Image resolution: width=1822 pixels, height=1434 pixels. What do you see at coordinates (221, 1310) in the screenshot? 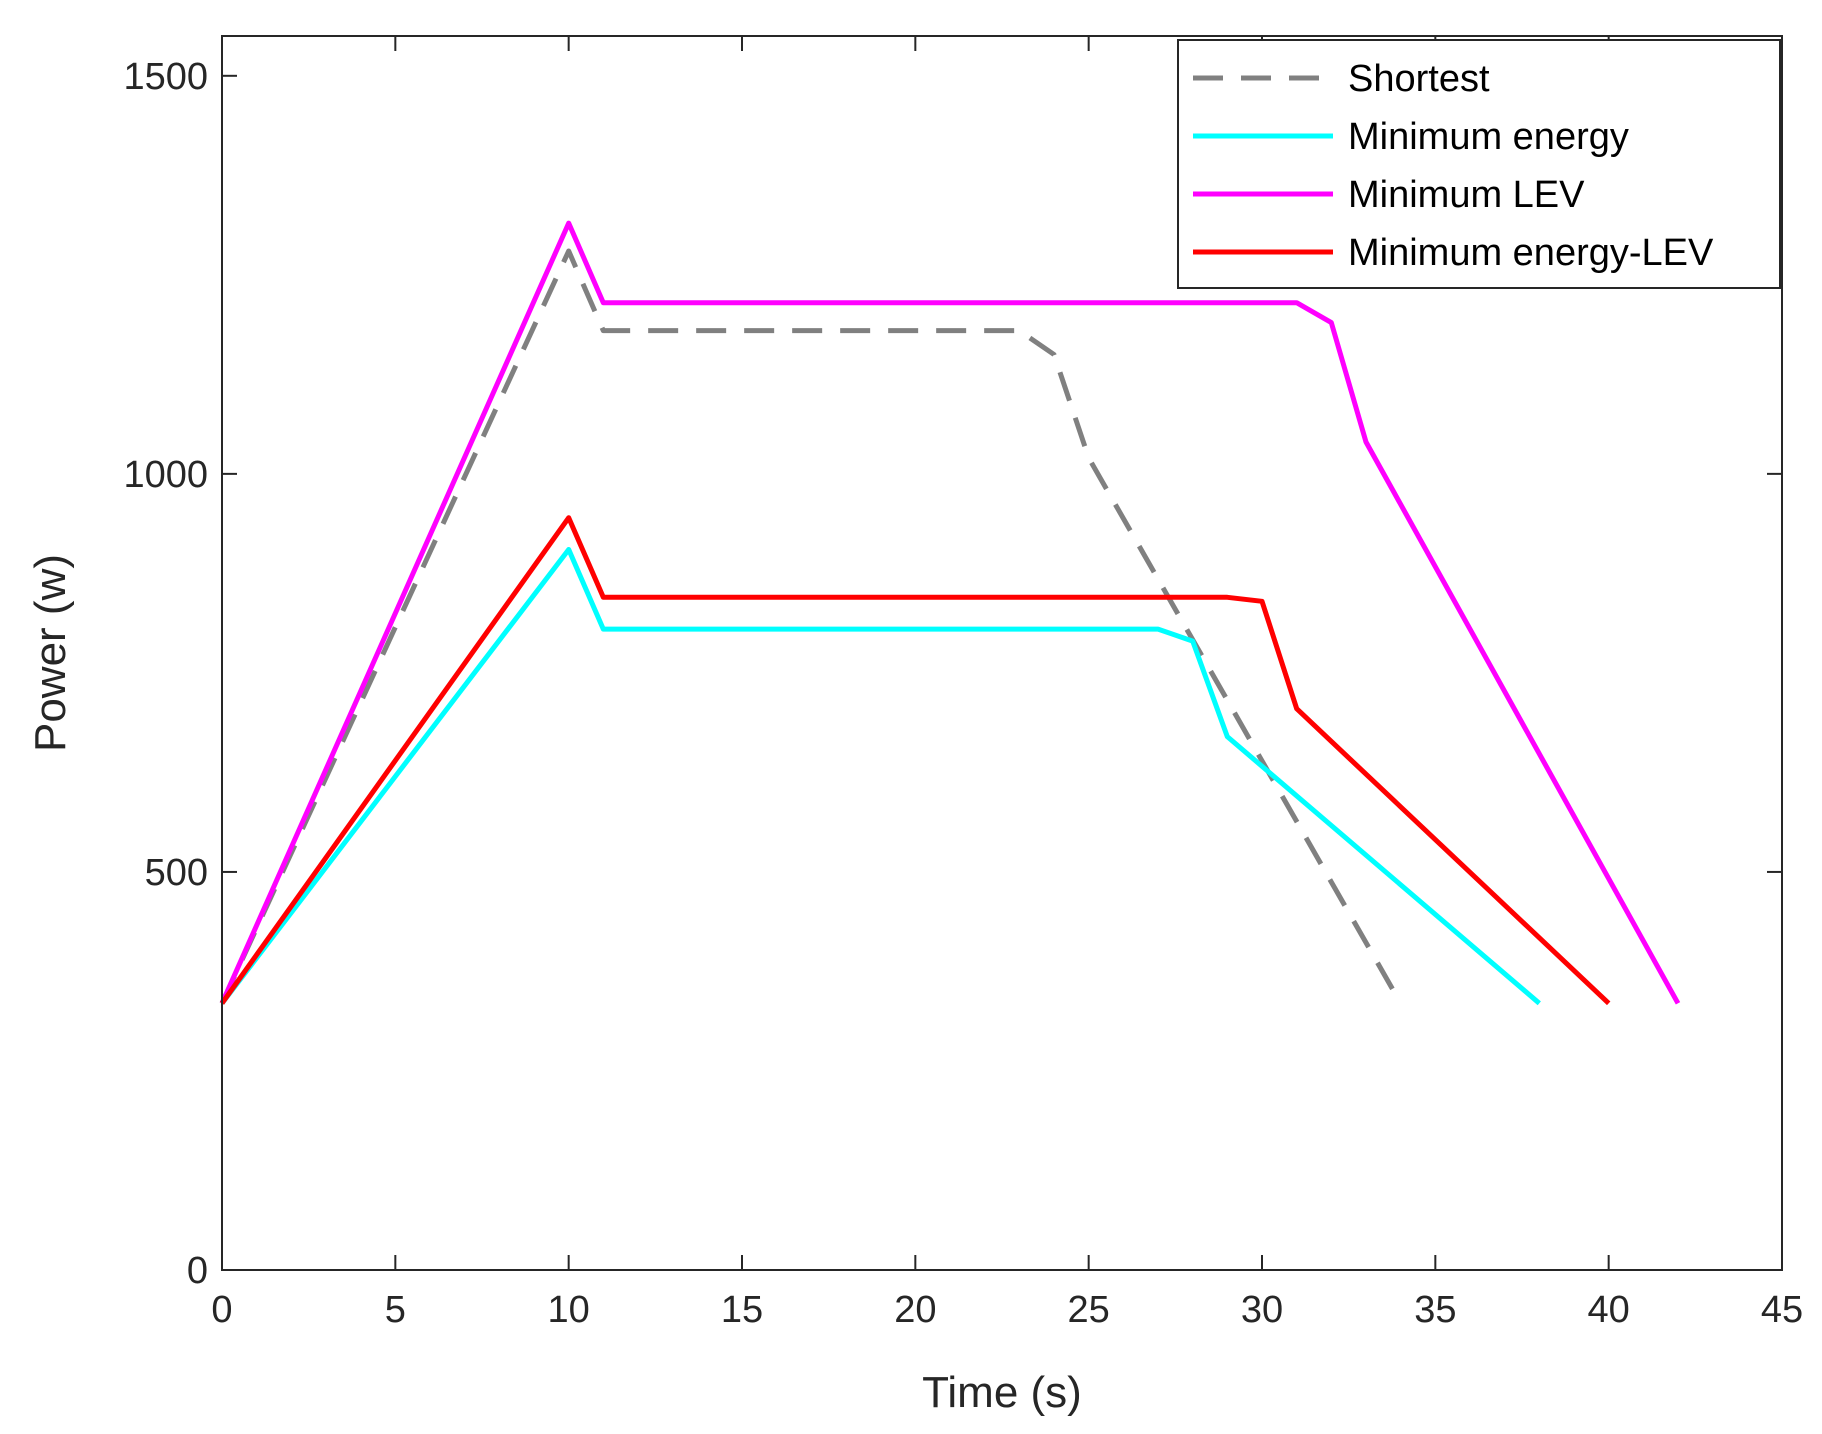
I see `x-tick-label: 0` at bounding box center [221, 1310].